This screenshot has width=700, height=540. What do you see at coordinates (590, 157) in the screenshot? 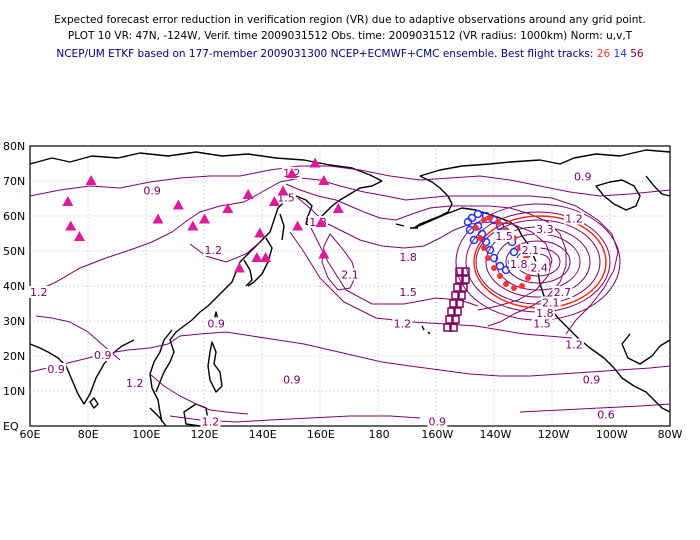
I see `coast-canada-arctic` at bounding box center [590, 157].